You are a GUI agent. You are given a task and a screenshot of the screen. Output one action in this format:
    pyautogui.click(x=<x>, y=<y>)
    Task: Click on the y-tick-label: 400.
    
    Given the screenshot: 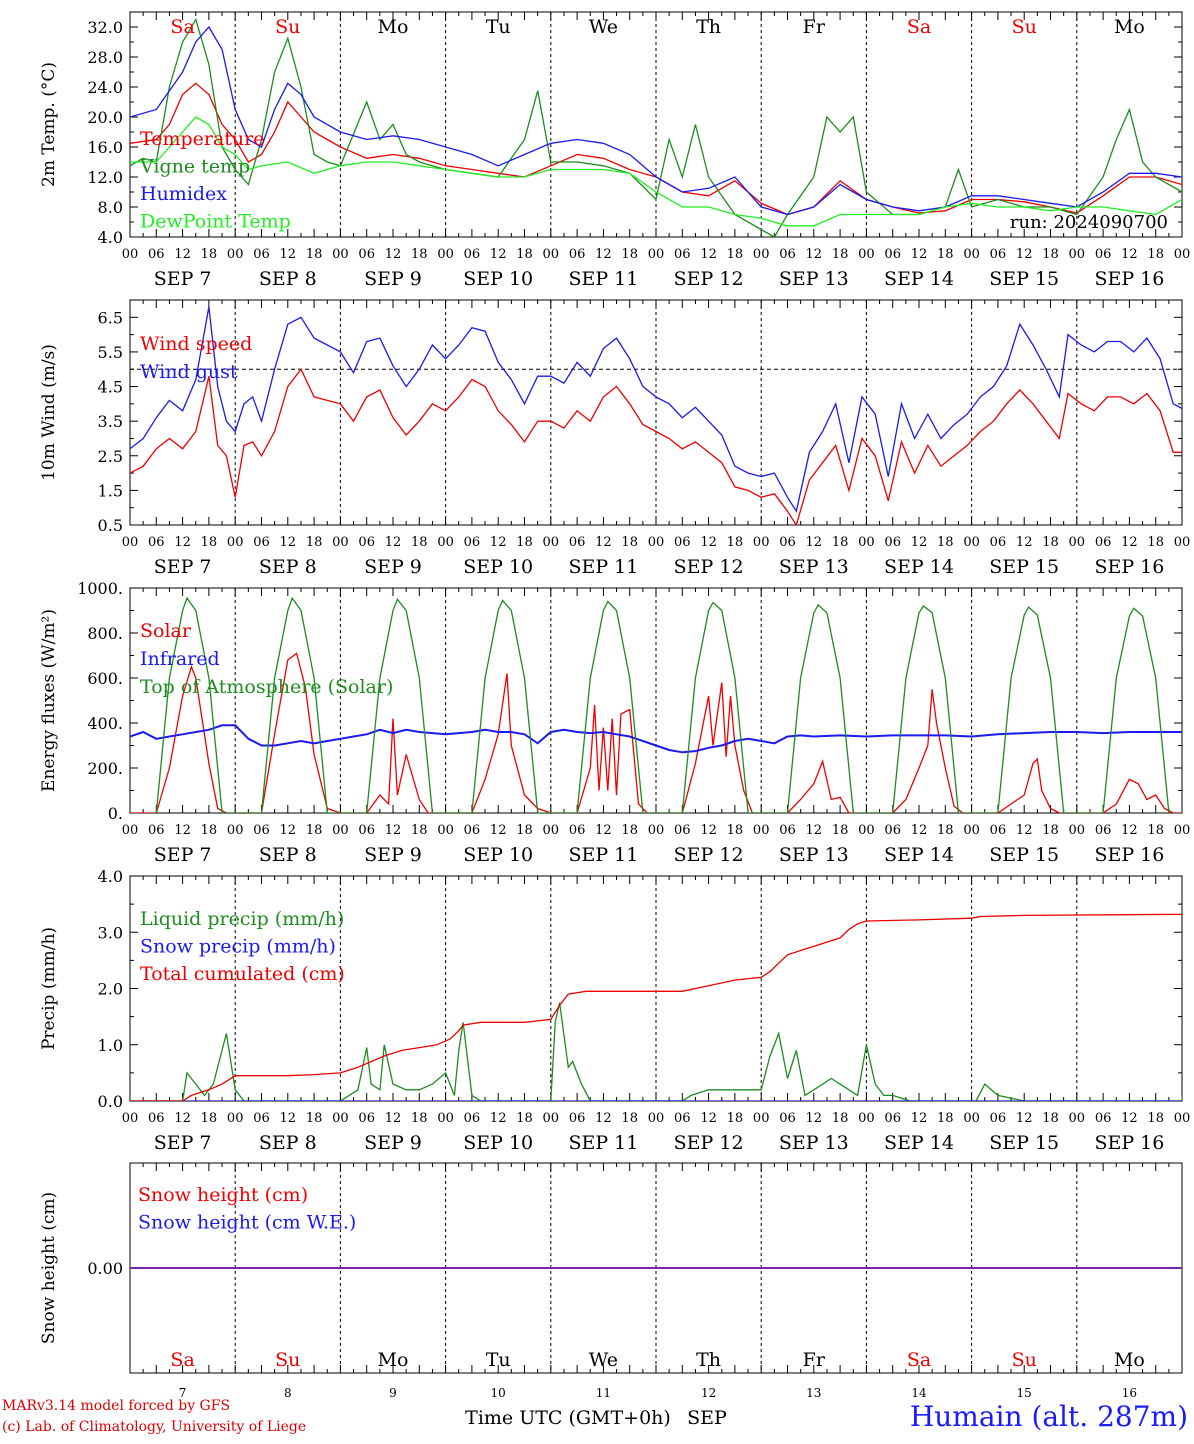 What is the action you would take?
    pyautogui.click(x=105, y=723)
    